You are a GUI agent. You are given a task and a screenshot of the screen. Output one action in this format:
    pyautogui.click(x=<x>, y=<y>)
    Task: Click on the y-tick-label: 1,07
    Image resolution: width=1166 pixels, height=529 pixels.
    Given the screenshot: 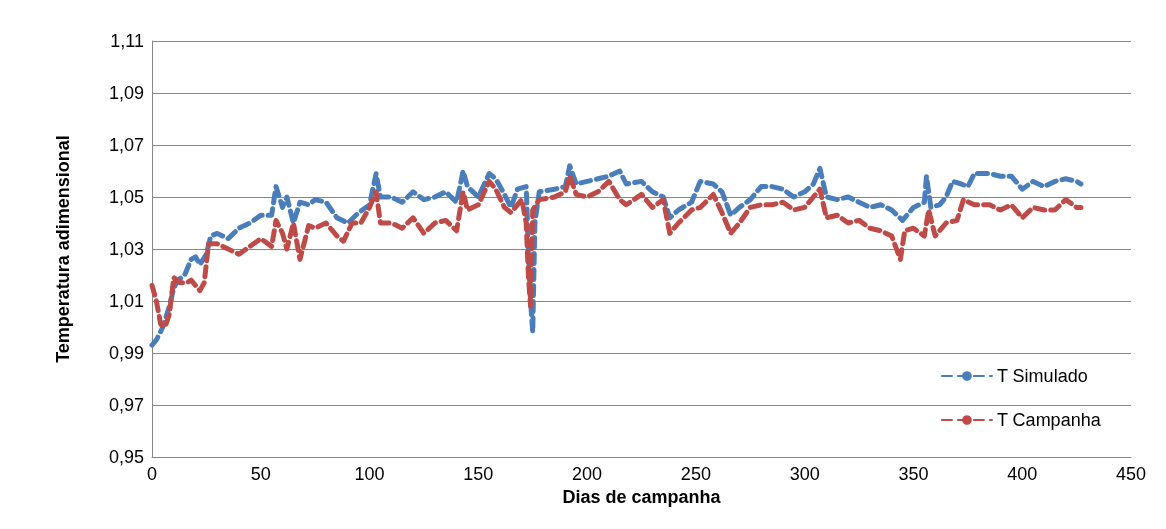 What is the action you would take?
    pyautogui.click(x=126, y=145)
    